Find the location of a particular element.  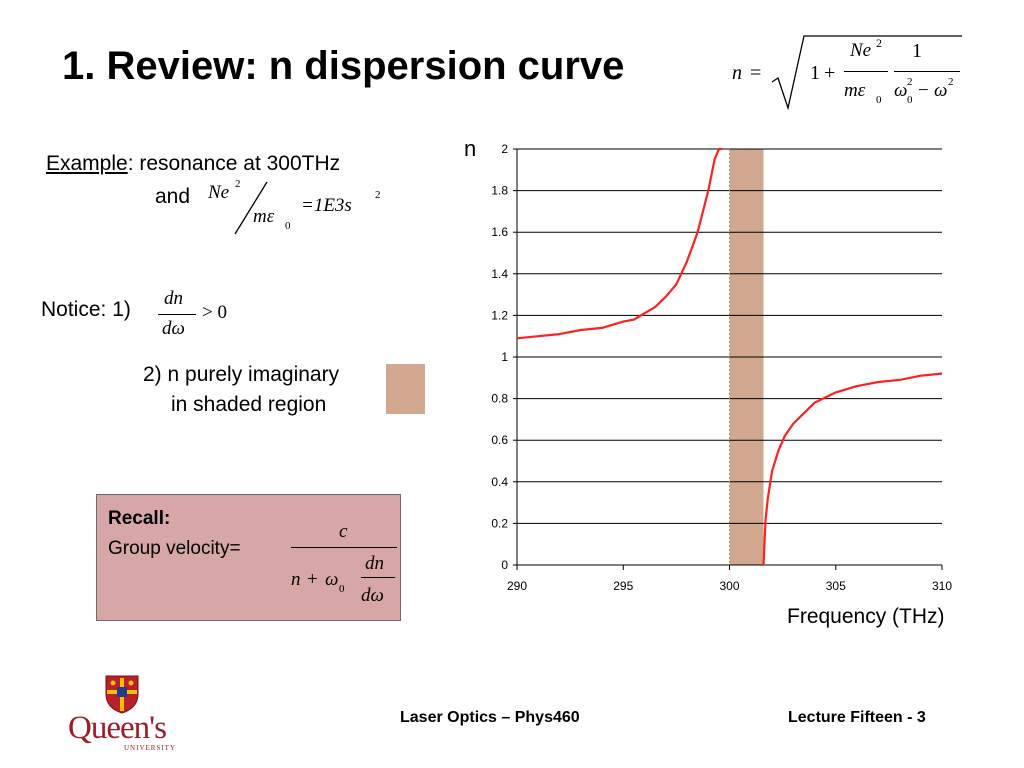

notice-frac-bar is located at coordinates (177, 314).